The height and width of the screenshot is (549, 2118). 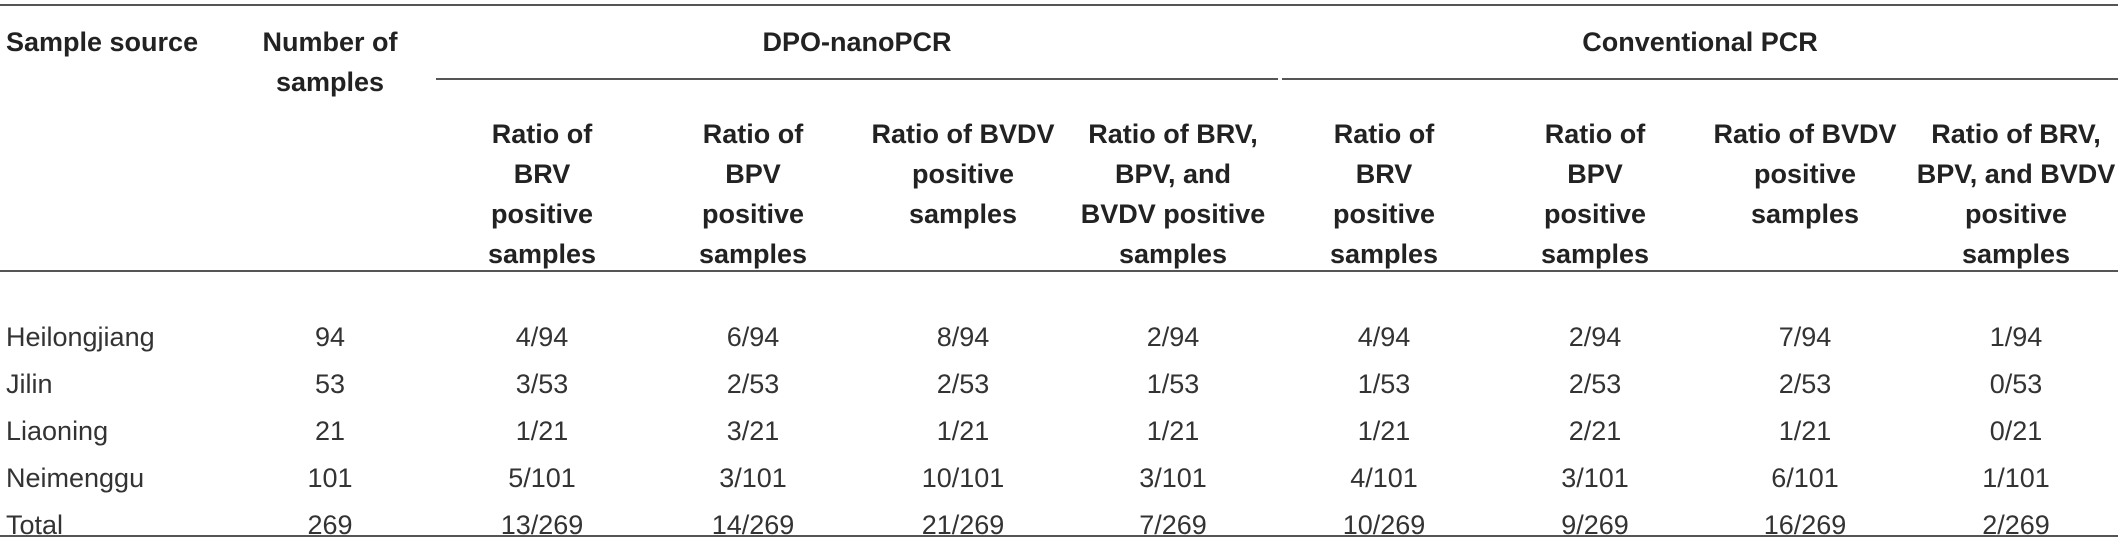 What do you see at coordinates (29, 384) in the screenshot?
I see `cell-source: Jilin` at bounding box center [29, 384].